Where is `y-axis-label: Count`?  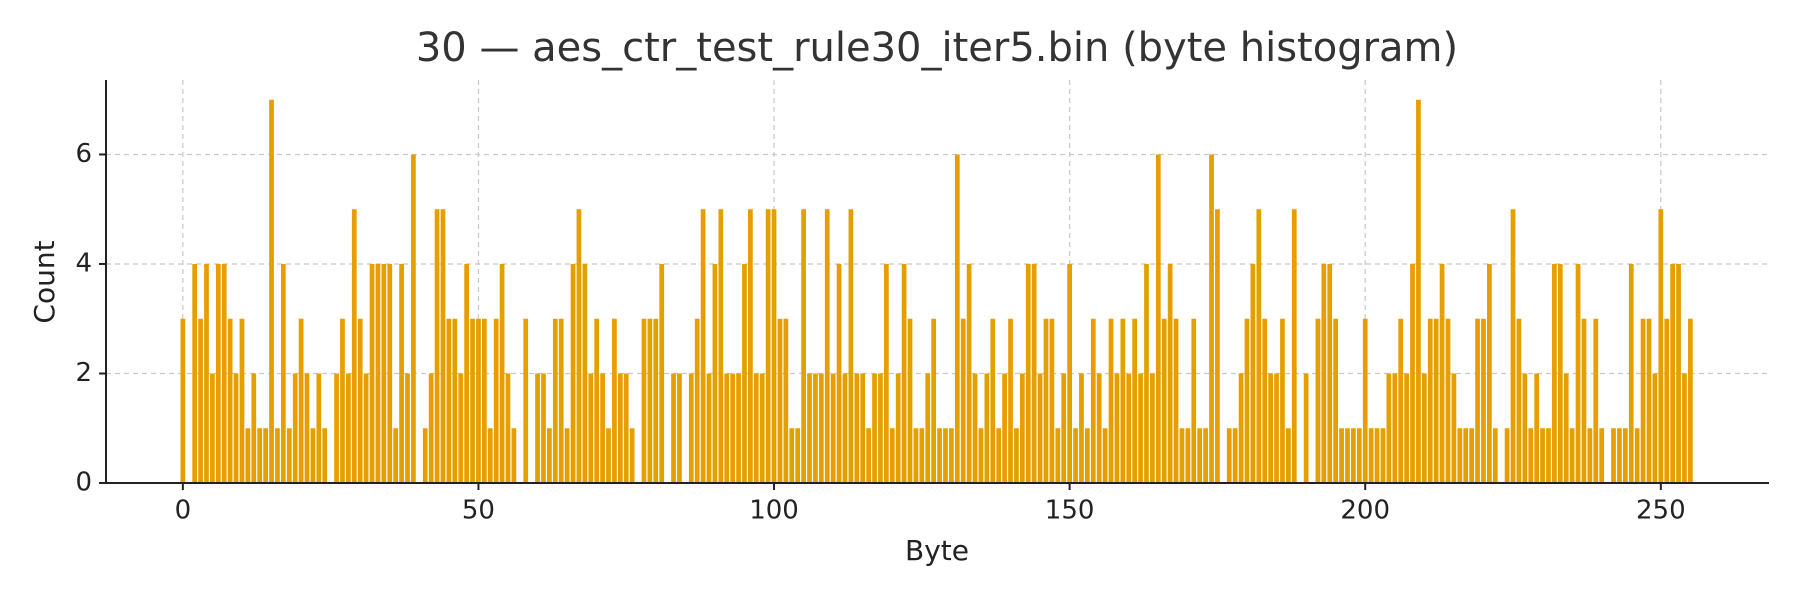 y-axis-label: Count is located at coordinates (44, 281).